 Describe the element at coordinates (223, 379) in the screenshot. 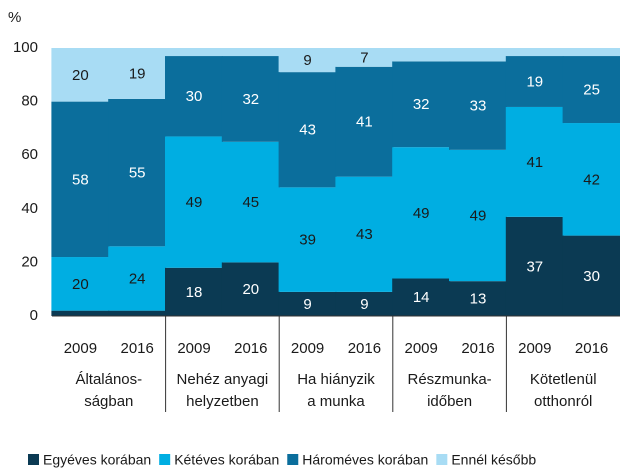

I see `group-label: Nehéz anyagi` at that location.